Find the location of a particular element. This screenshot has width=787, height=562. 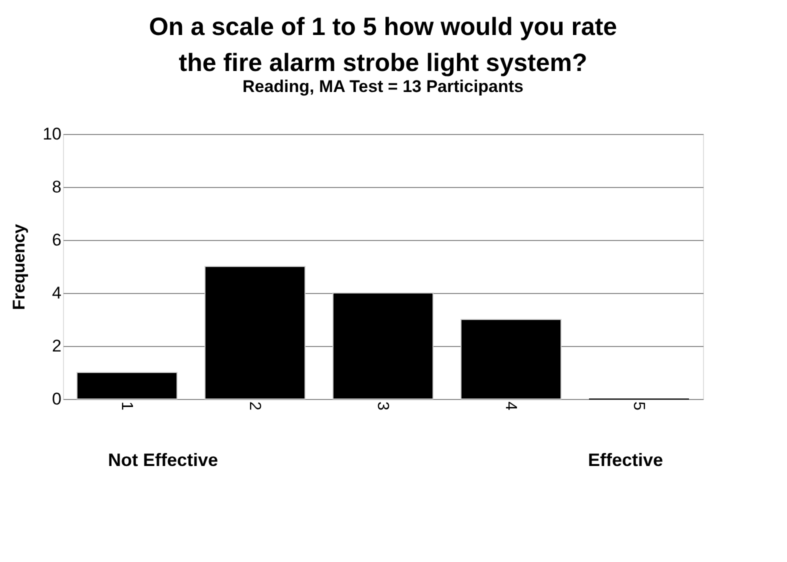

y-tick-label: 4 is located at coordinates (57, 293).